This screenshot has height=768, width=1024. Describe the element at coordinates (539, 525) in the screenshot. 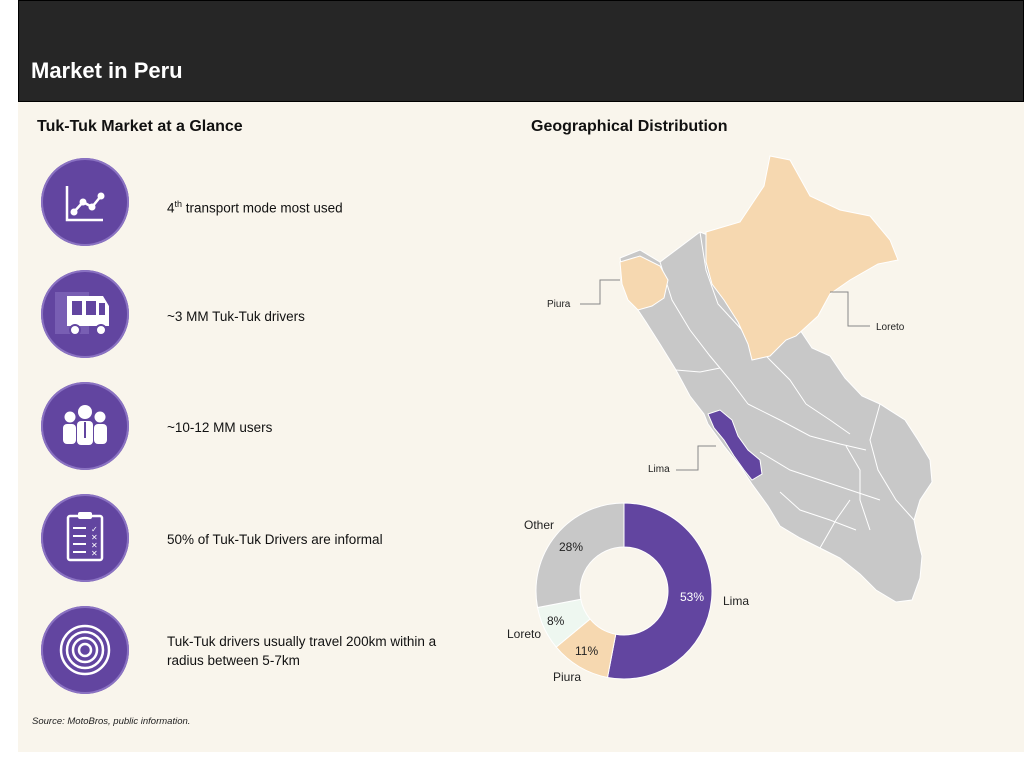

I see `donut-category-label: Other` at that location.